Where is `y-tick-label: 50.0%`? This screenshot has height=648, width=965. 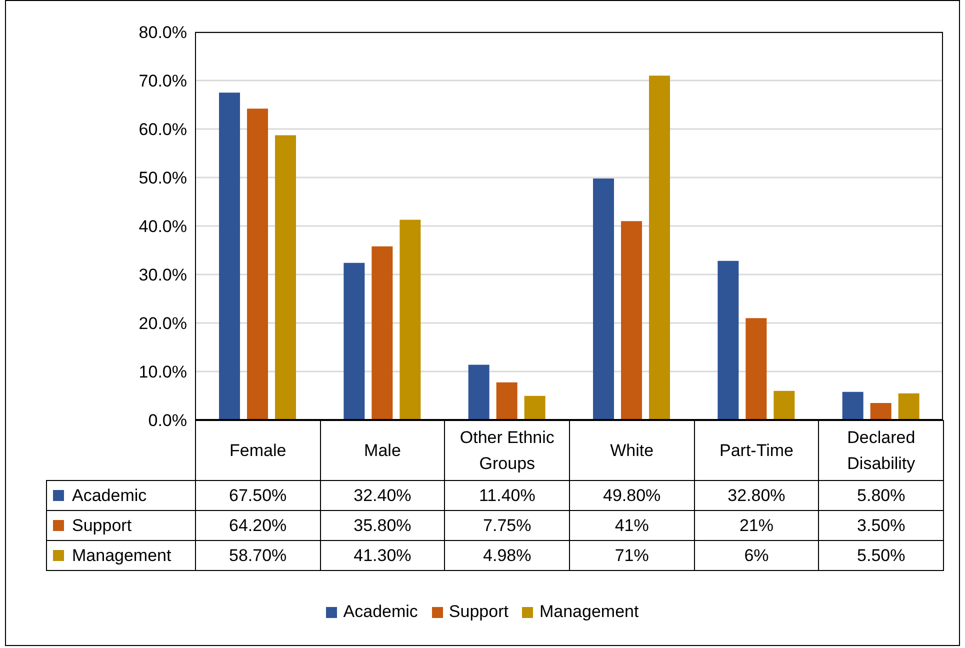 y-tick-label: 50.0% is located at coordinates (162, 178).